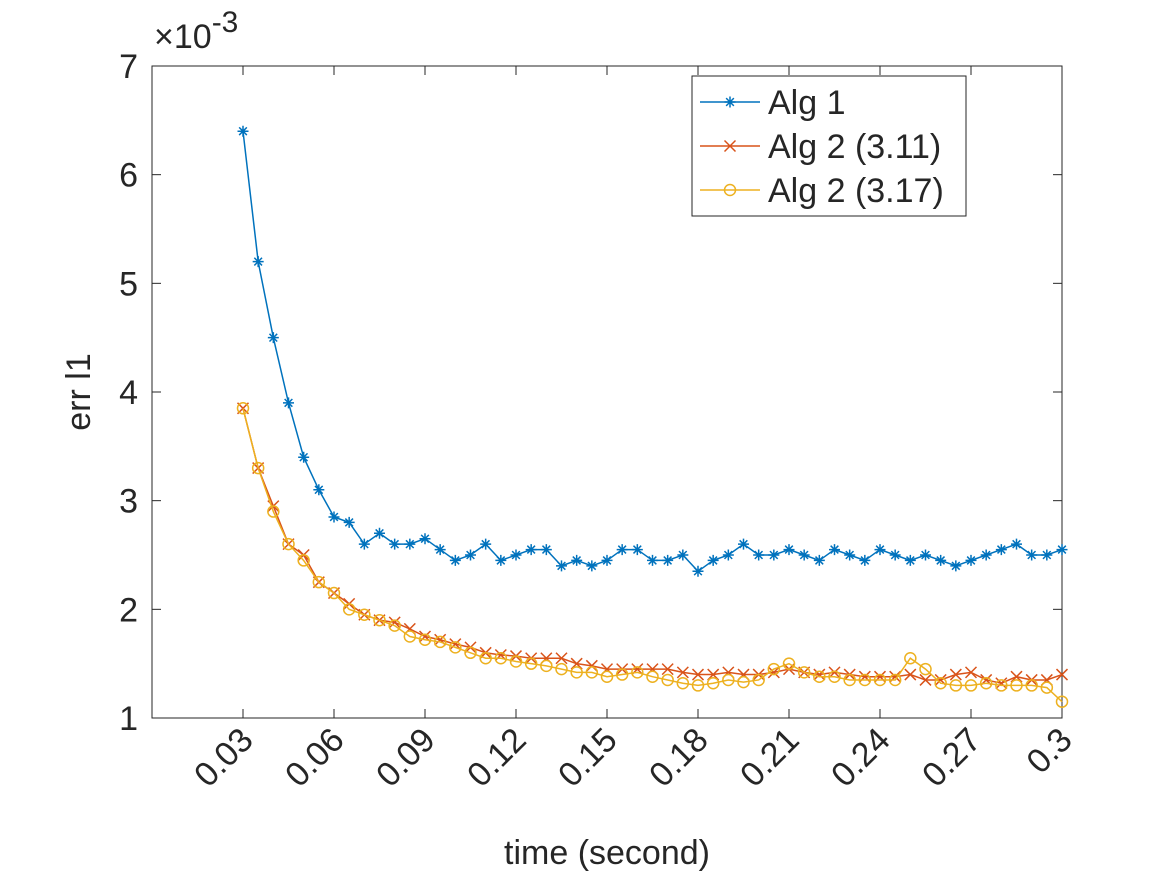  I want to click on y-tick-label: 3, so click(128, 502).